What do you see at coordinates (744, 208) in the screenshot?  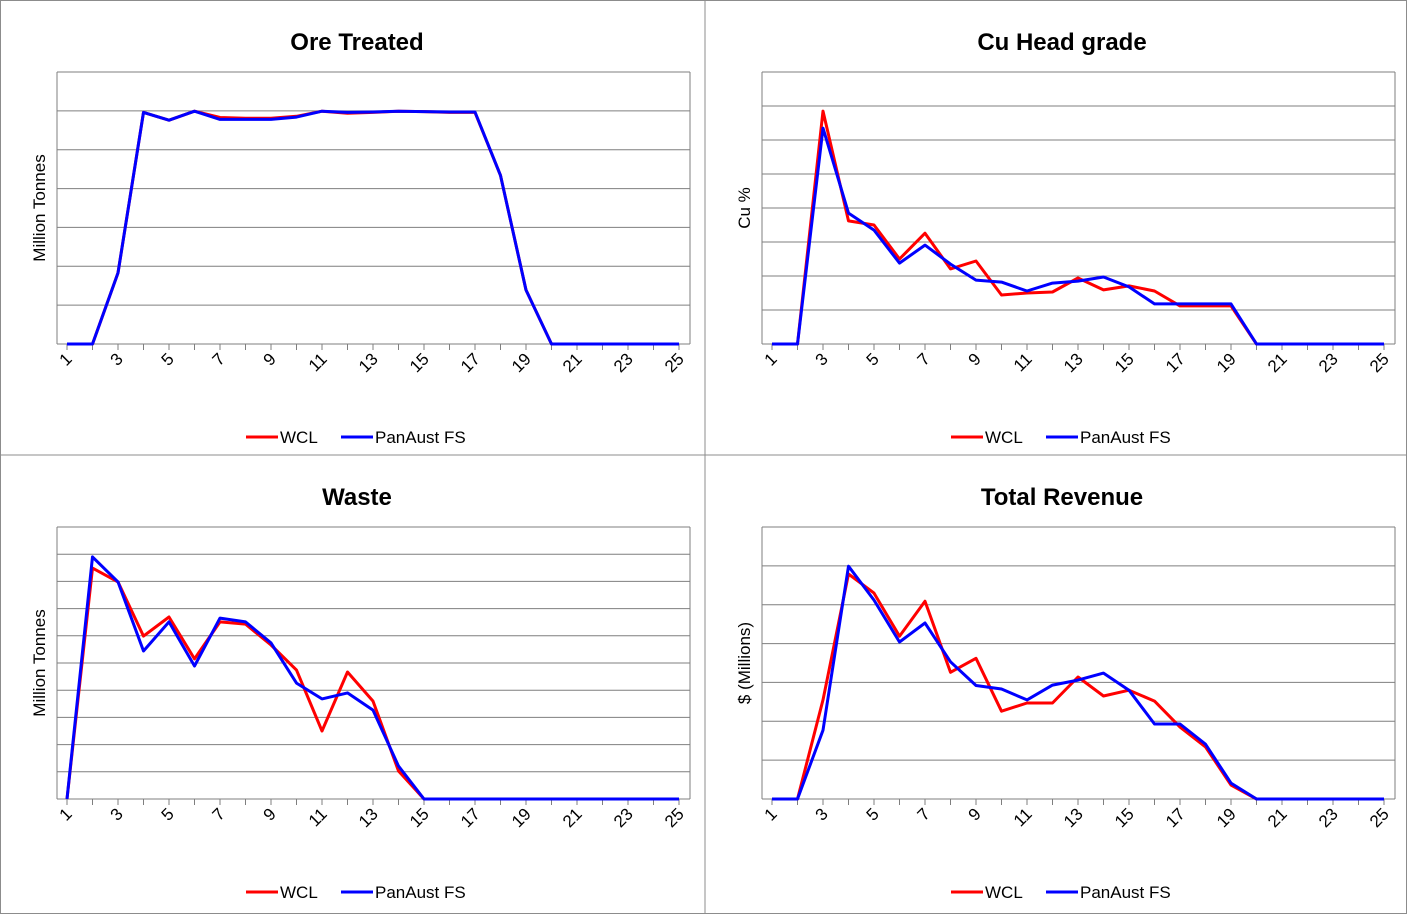 I see `y-axis-label: Cu %` at bounding box center [744, 208].